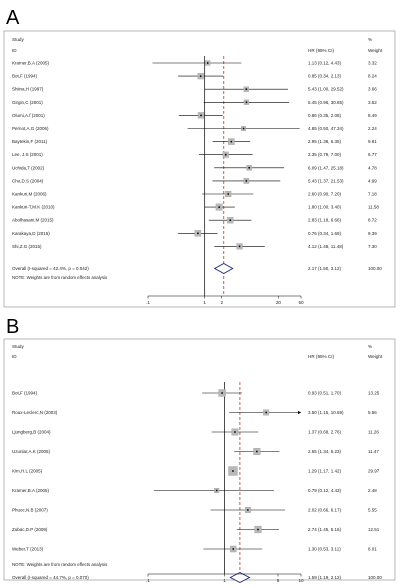 The height and width of the screenshot is (588, 400). Describe the element at coordinates (325, 194) in the screenshot. I see `hr-ci-value: 2.60 (0.90, 7.20)` at that location.